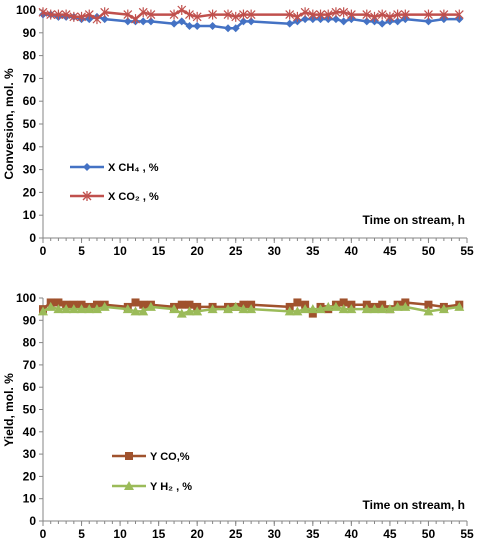 This screenshot has width=481, height=550. Describe the element at coordinates (30, 170) in the screenshot. I see `y-tick-label: 30` at that location.